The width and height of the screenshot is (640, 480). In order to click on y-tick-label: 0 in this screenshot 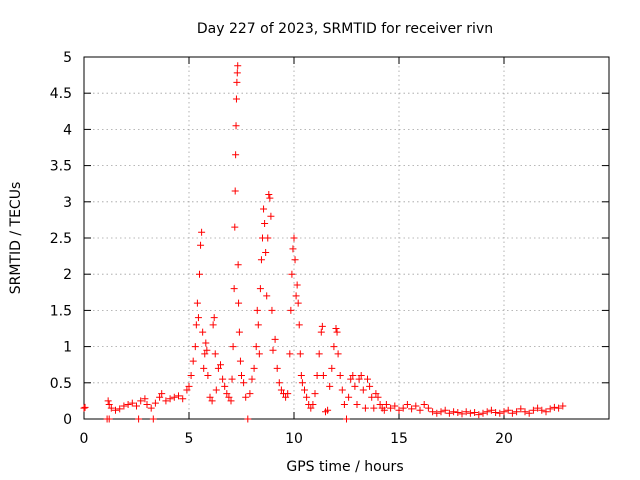, I will do `click(67, 420)`.